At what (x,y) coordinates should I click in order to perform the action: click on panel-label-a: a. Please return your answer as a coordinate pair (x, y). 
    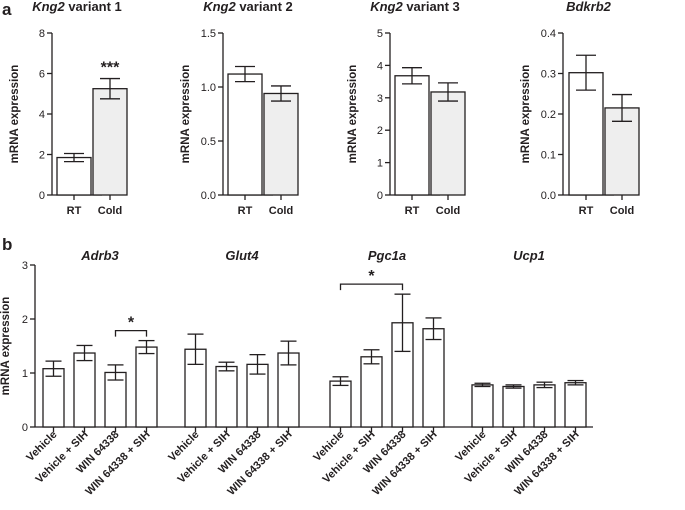
    Looking at the image, I should click on (7, 9).